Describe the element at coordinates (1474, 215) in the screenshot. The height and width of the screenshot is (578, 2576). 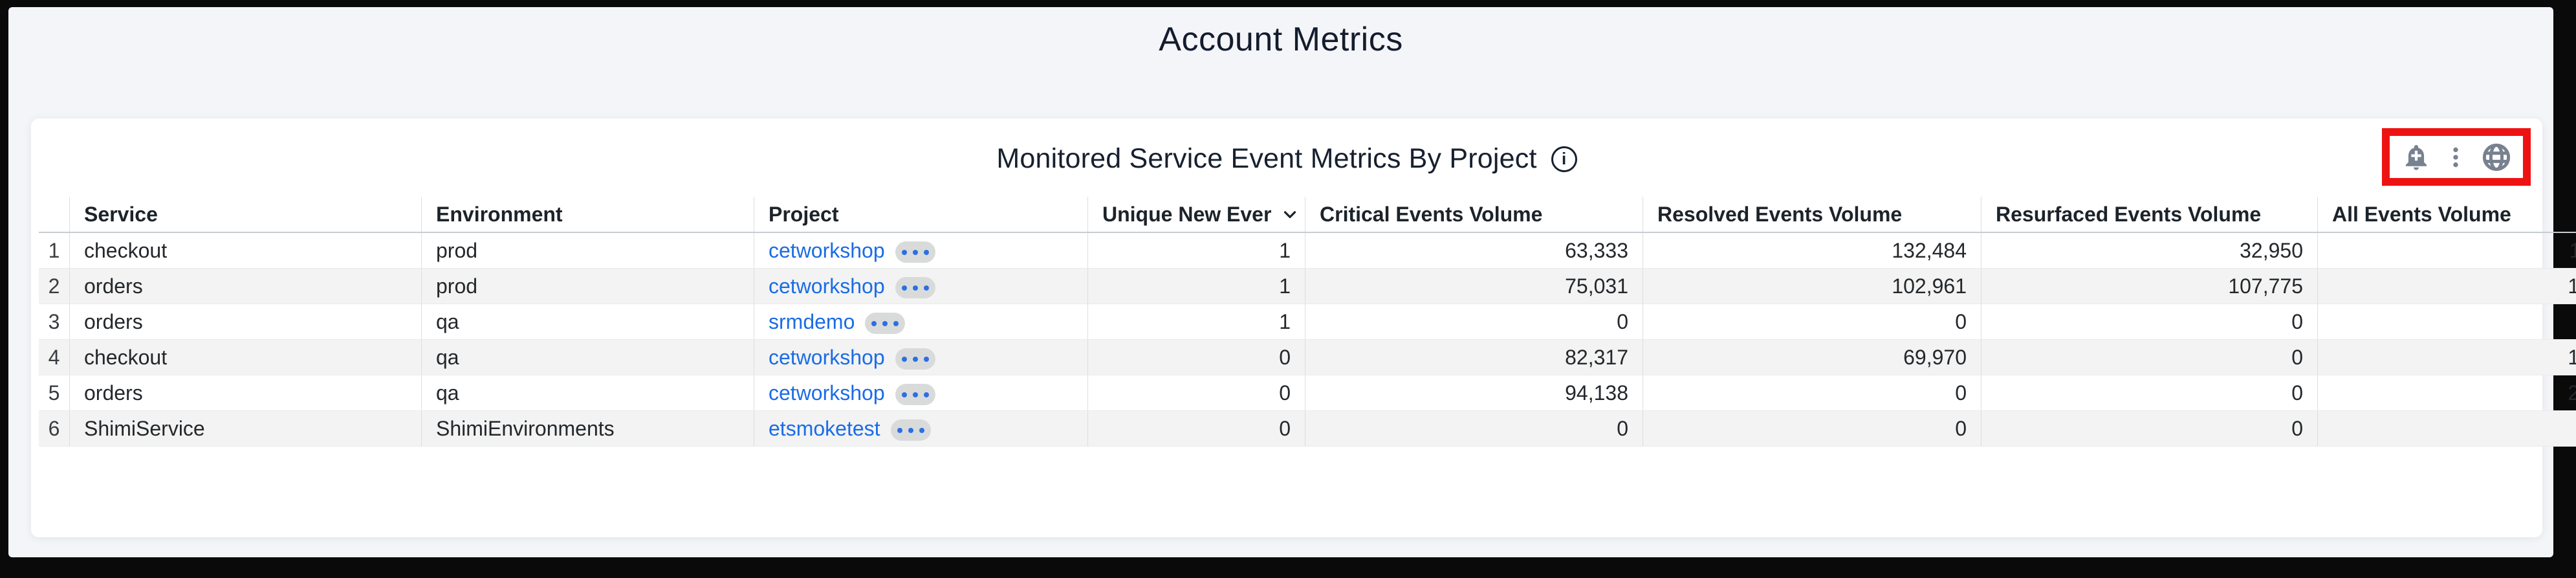
I see `col-header-critical-events: Critical Events Volume` at that location.